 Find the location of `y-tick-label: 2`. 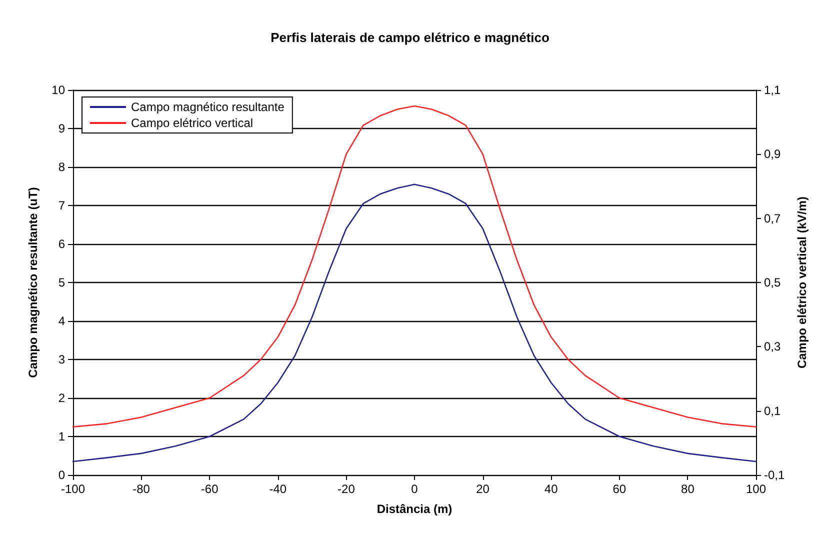

y-tick-label: 2 is located at coordinates (62, 398).